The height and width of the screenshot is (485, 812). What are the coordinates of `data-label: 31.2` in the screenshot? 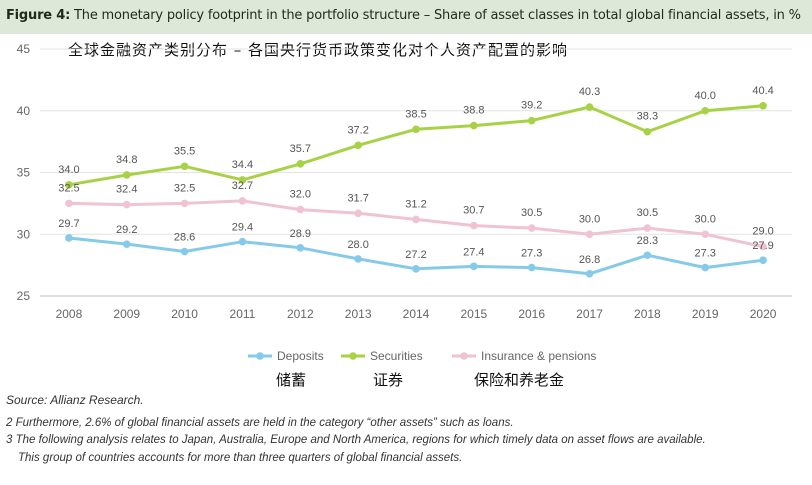 It's located at (415, 204).